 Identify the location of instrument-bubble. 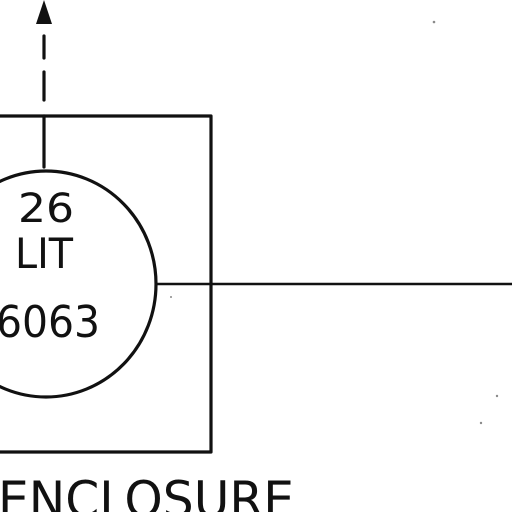
(79, 284).